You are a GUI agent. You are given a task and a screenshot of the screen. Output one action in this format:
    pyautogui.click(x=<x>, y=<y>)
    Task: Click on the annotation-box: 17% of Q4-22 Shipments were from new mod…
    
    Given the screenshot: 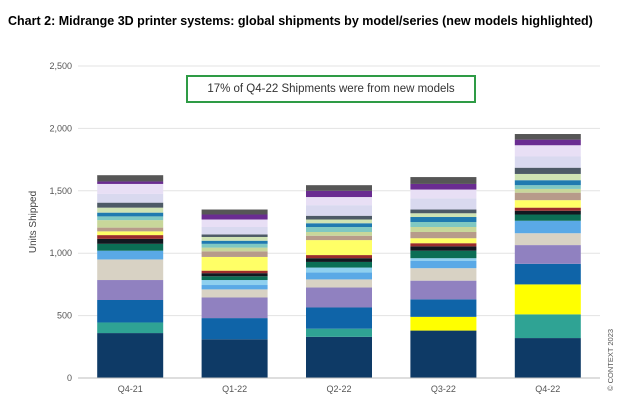 What is the action you would take?
    pyautogui.click(x=331, y=89)
    